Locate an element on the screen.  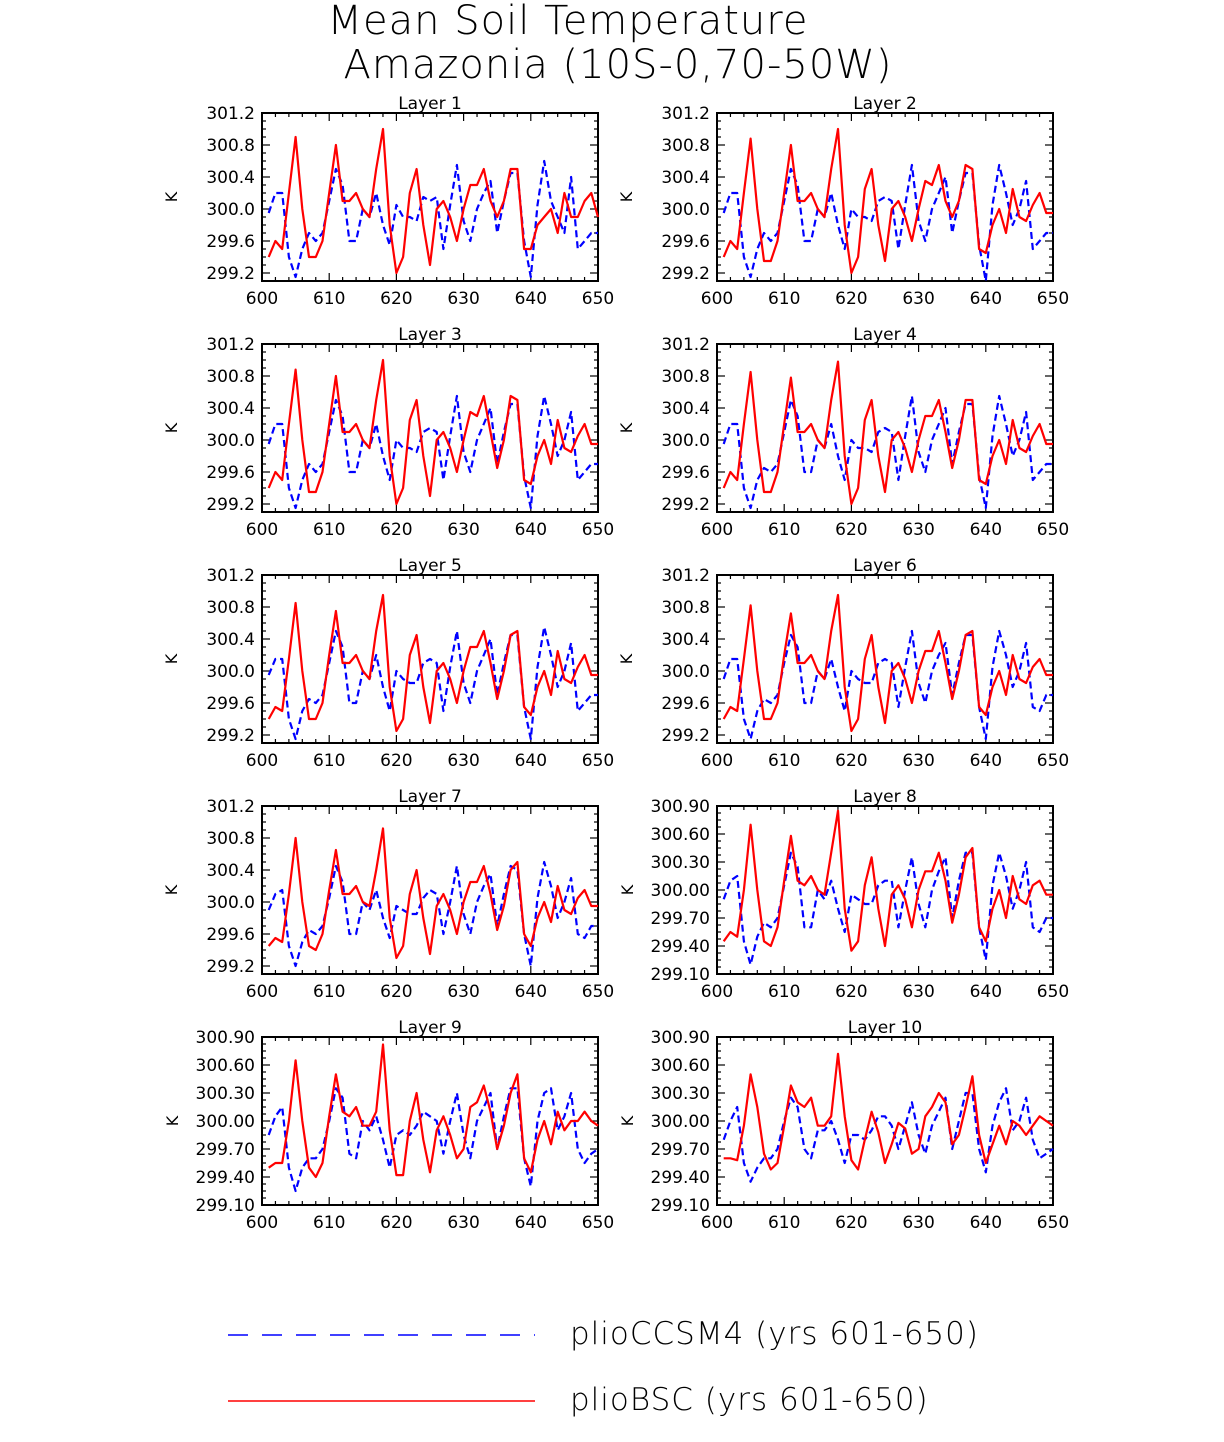
panel-title: Layer 9 is located at coordinates (430, 1028).